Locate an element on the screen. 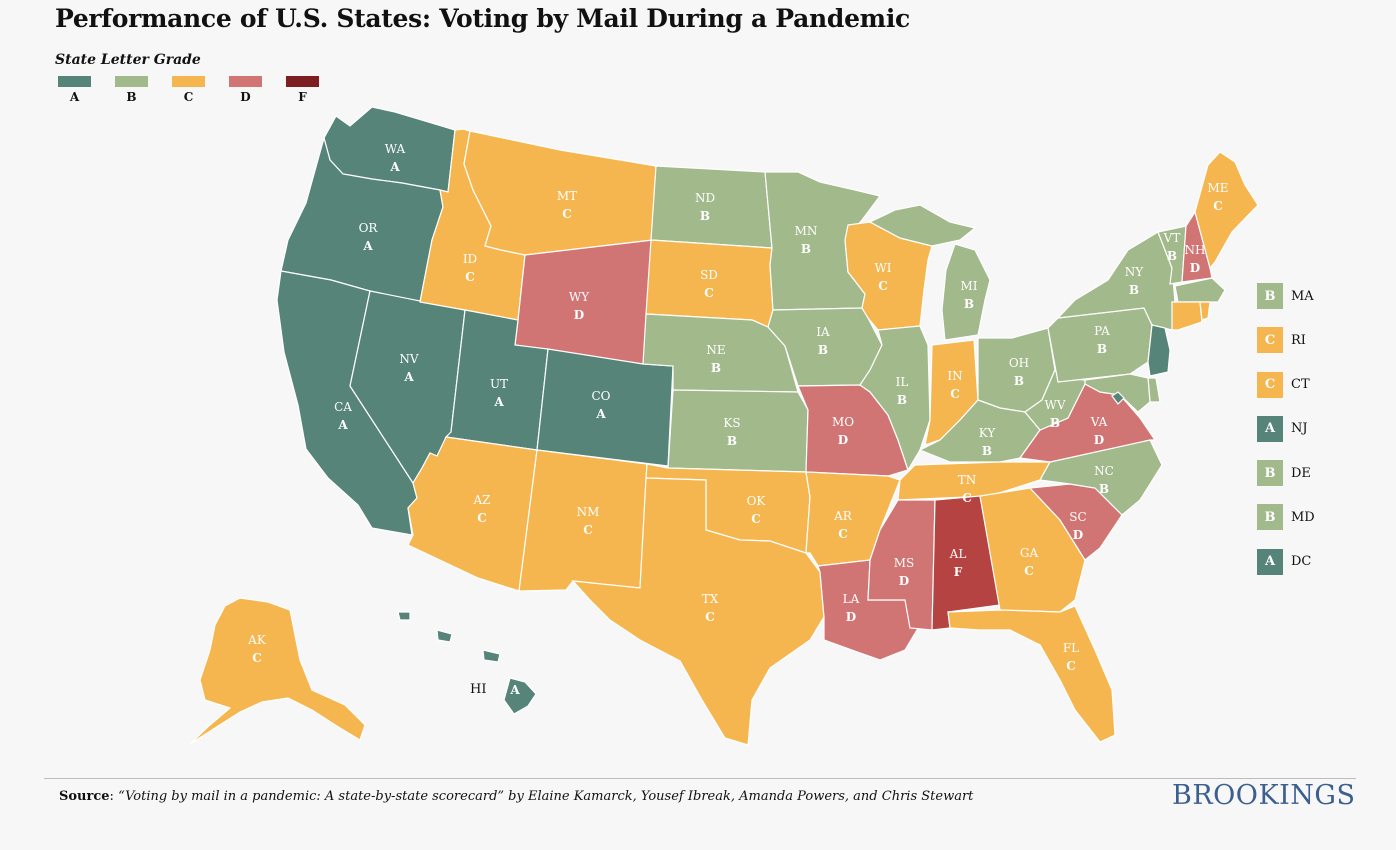 This screenshot has width=1396, height=850. state-ct is located at coordinates (1187, 316).